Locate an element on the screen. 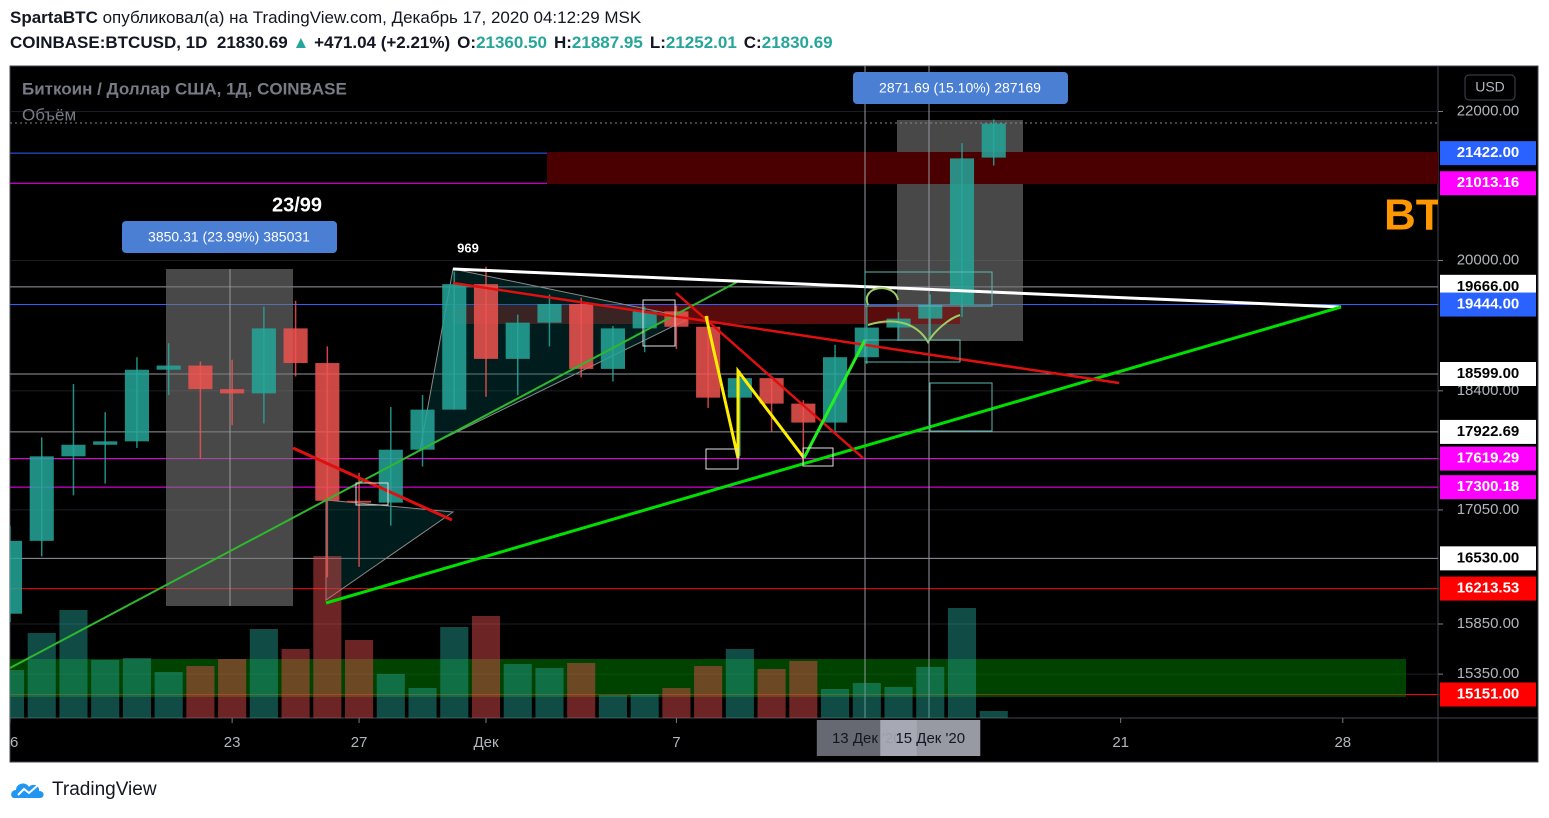 Image resolution: width=1549 pixels, height=818 pixels. last-price: 21830.69 is located at coordinates (252, 42).